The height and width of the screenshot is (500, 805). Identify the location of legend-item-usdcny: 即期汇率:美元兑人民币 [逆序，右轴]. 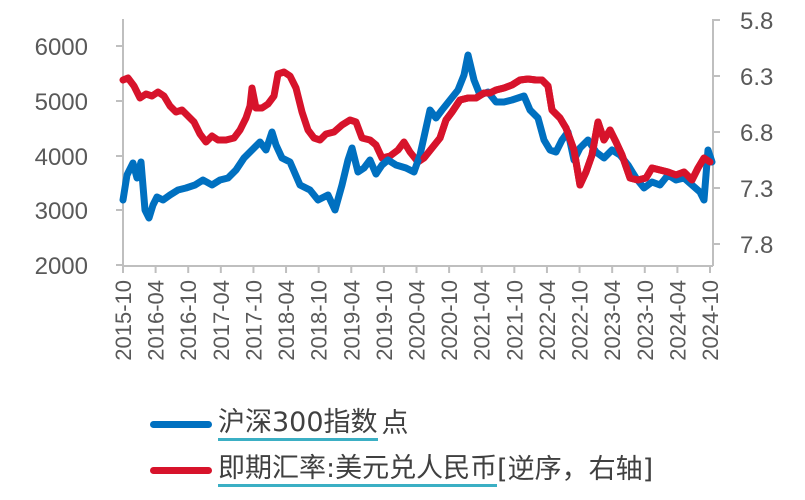
(401, 470).